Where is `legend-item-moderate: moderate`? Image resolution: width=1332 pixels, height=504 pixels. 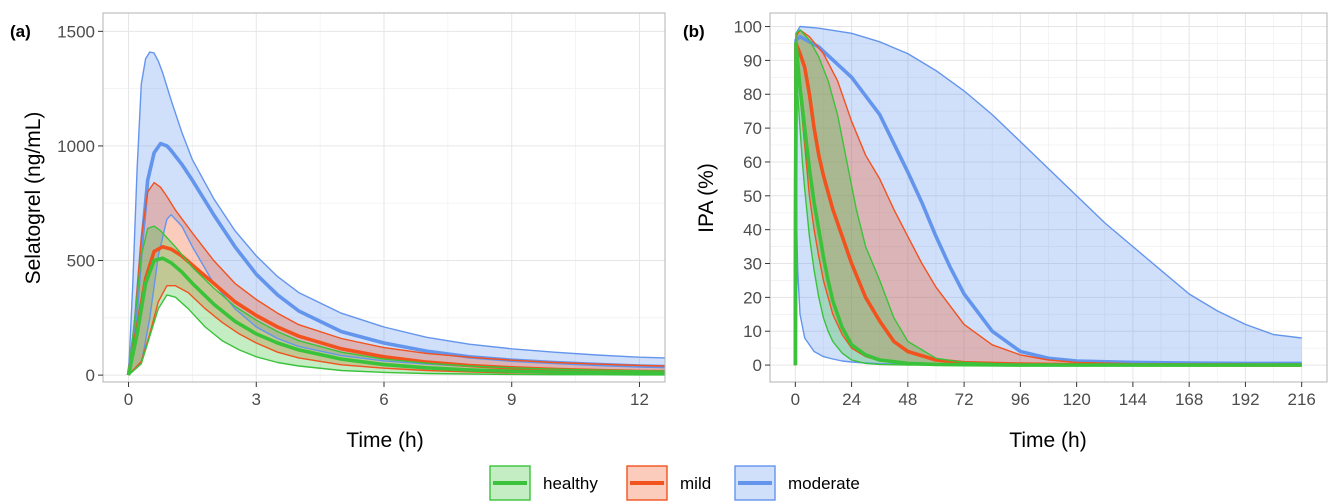 legend-item-moderate: moderate is located at coordinates (797, 483).